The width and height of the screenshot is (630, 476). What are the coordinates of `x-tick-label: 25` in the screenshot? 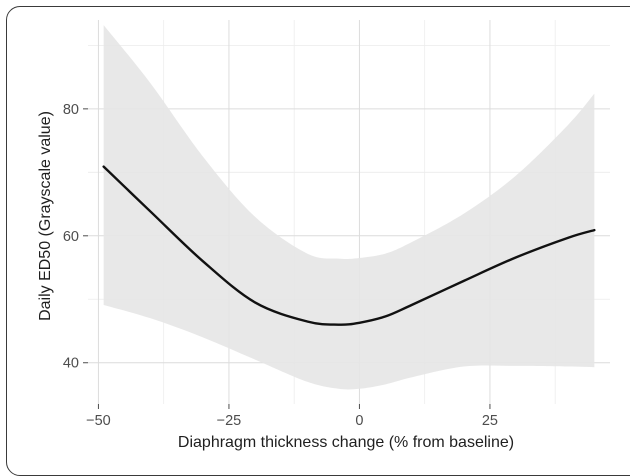 It's located at (490, 421).